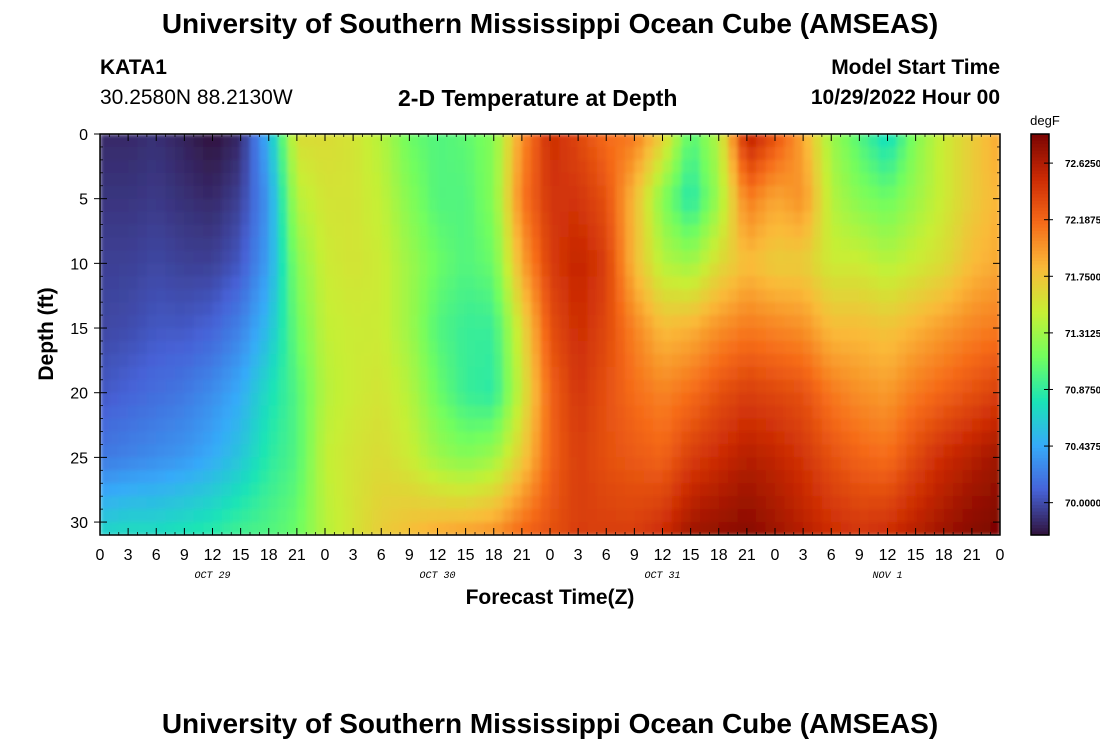  What do you see at coordinates (79, 458) in the screenshot?
I see `y-tick-label: 25` at bounding box center [79, 458].